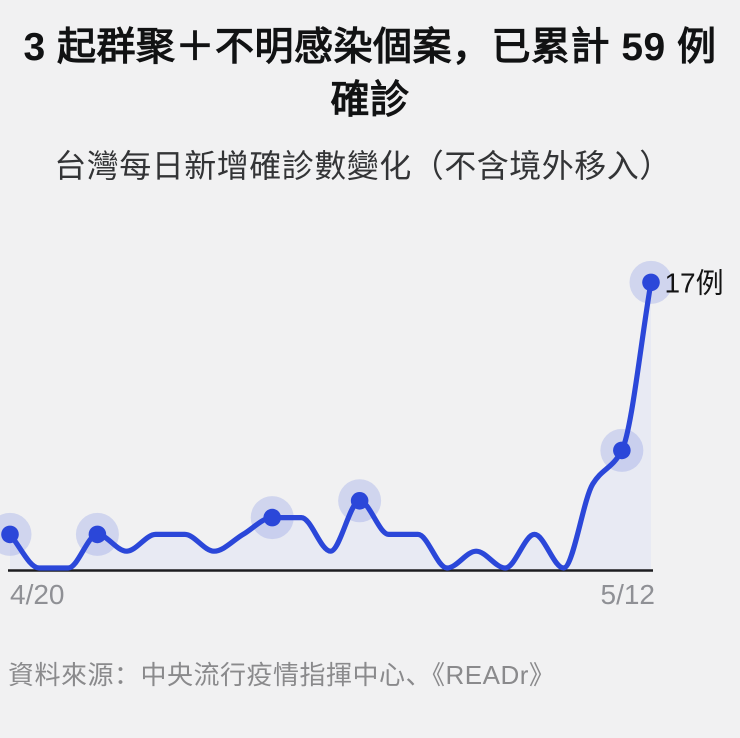  What do you see at coordinates (693, 282) in the screenshot?
I see `peak-annotation: 17例` at bounding box center [693, 282].